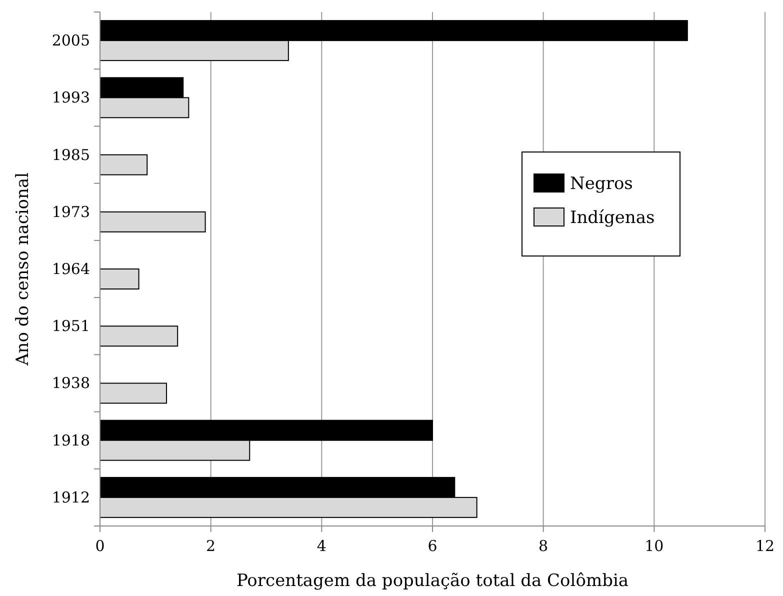 This screenshot has height=596, width=783. What do you see at coordinates (321, 546) in the screenshot?
I see `x-tick-label: 4` at bounding box center [321, 546].